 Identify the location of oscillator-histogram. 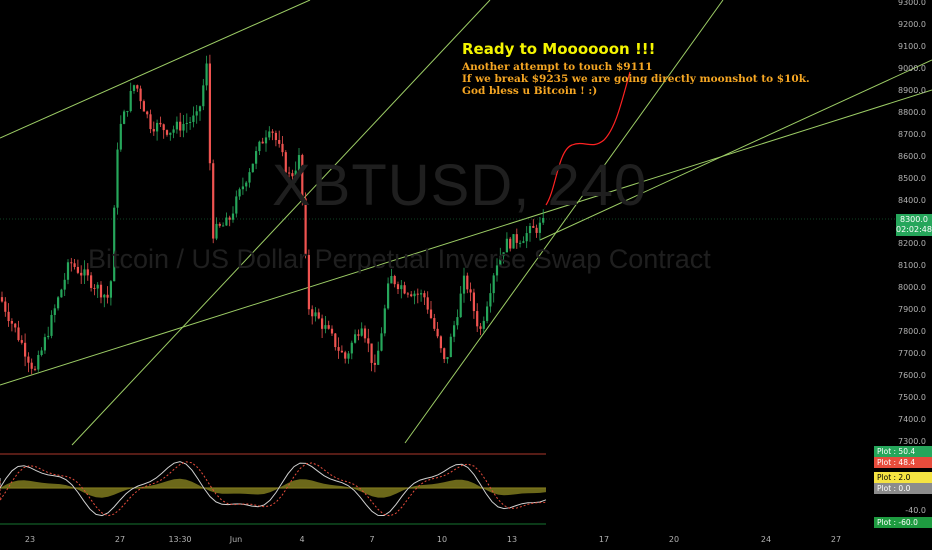
(273, 488).